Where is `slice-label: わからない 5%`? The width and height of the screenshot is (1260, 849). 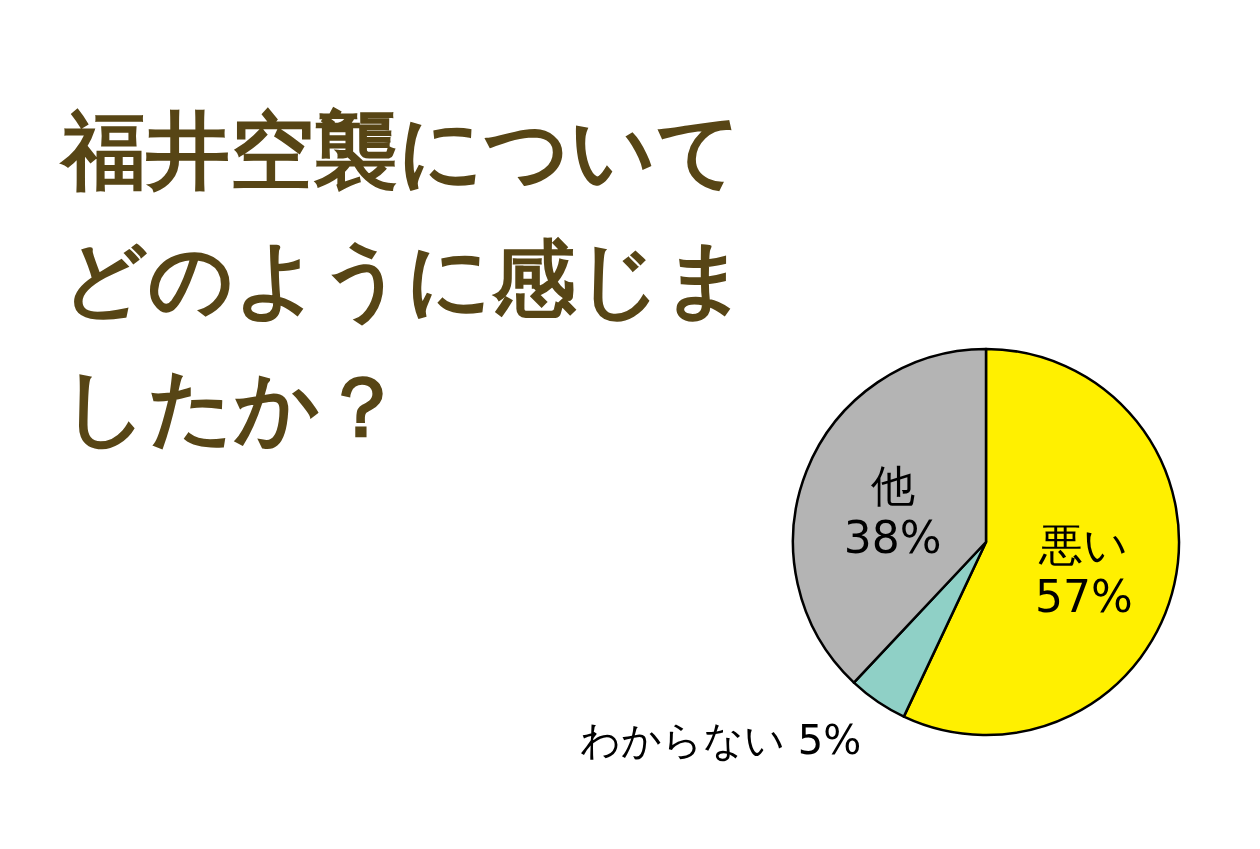
slice-label: わからない 5% is located at coordinates (721, 739).